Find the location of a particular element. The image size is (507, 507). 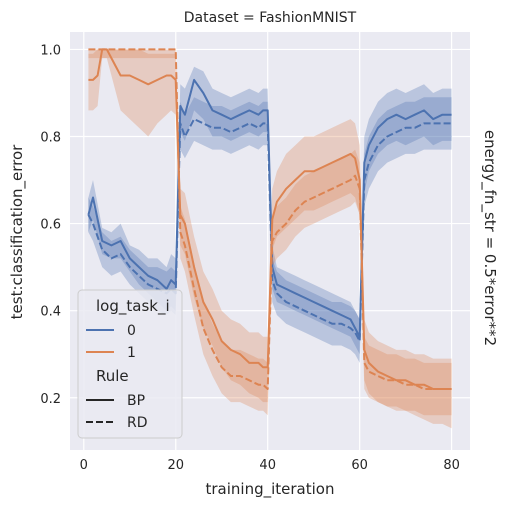

y-tick-label: 0.6 is located at coordinates (50, 225).